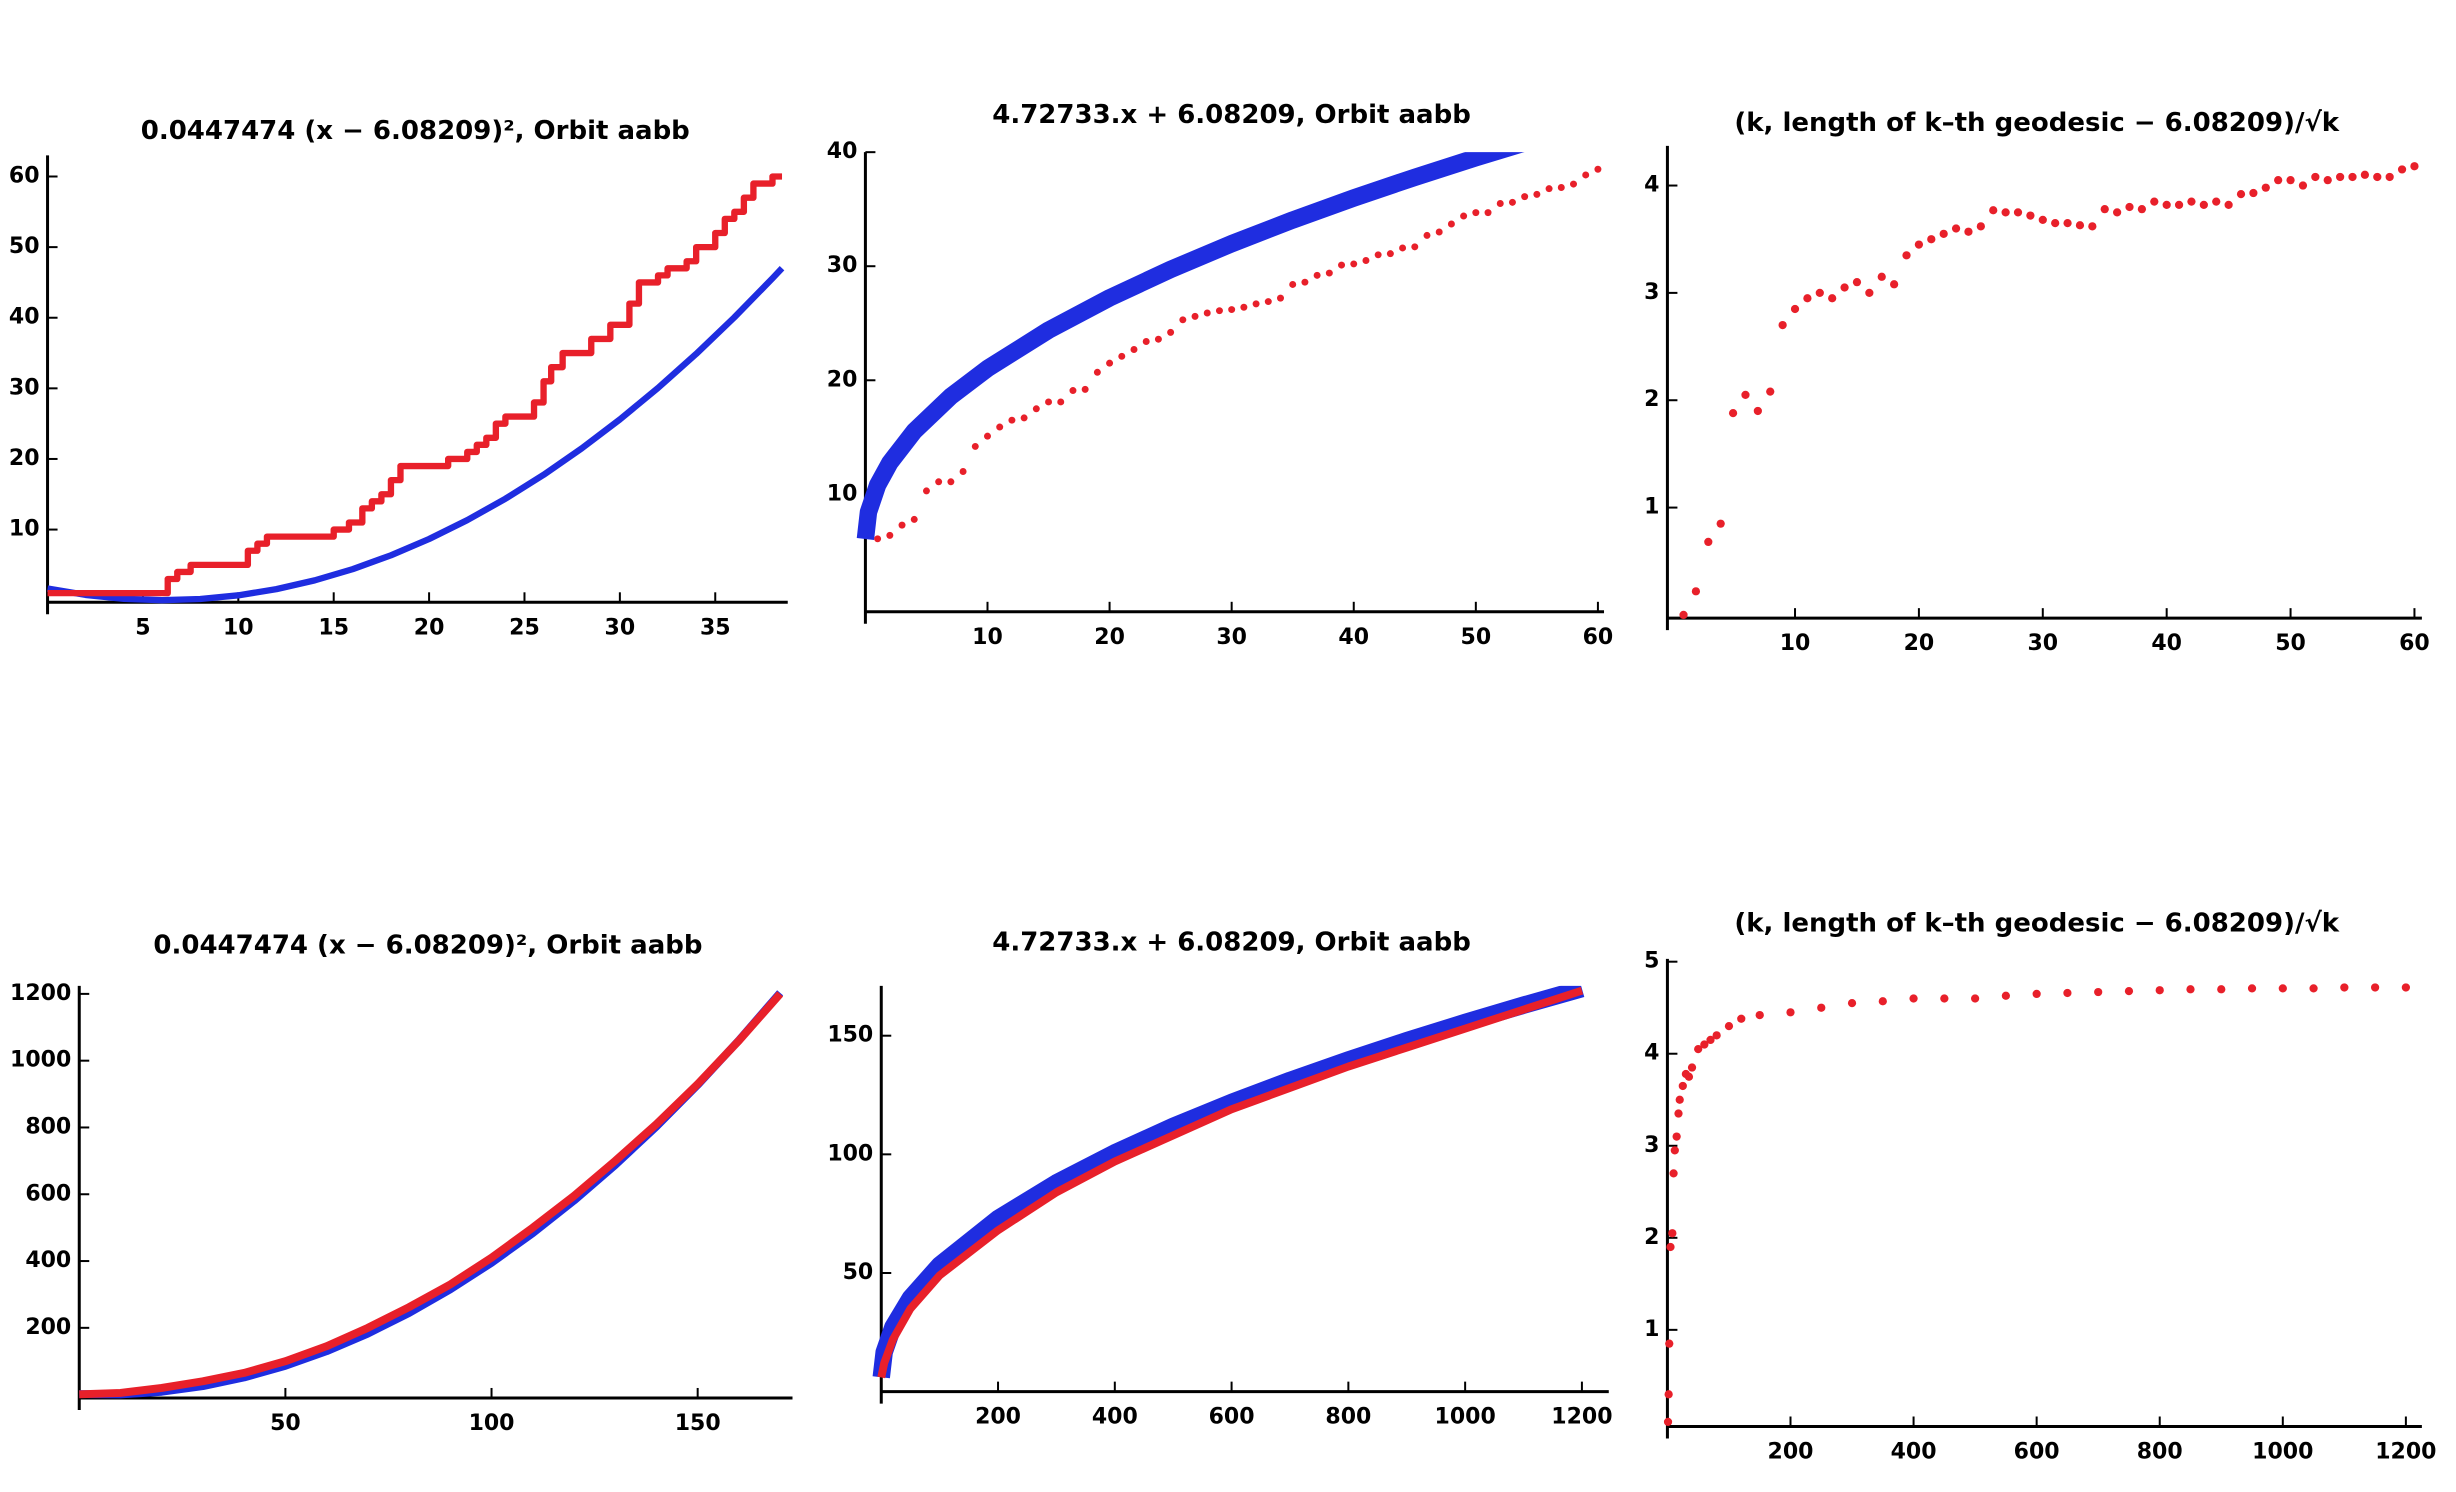 The width and height of the screenshot is (2456, 1492). I want to click on x-tick-label: 60, so click(2414, 643).